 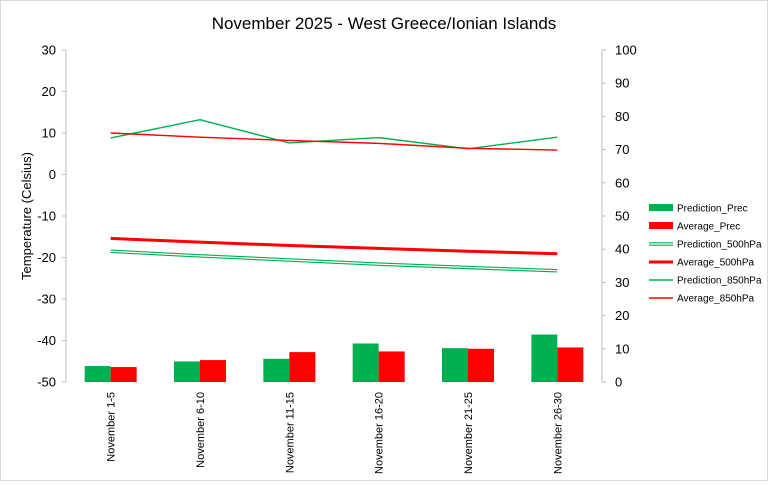 I want to click on legend-item: Prediction_500hPa, so click(x=705, y=245).